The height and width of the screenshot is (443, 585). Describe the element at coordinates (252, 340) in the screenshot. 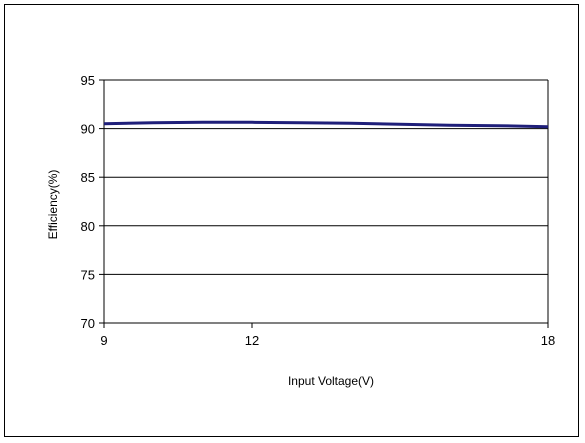

I see `x-tick-label: 12` at that location.